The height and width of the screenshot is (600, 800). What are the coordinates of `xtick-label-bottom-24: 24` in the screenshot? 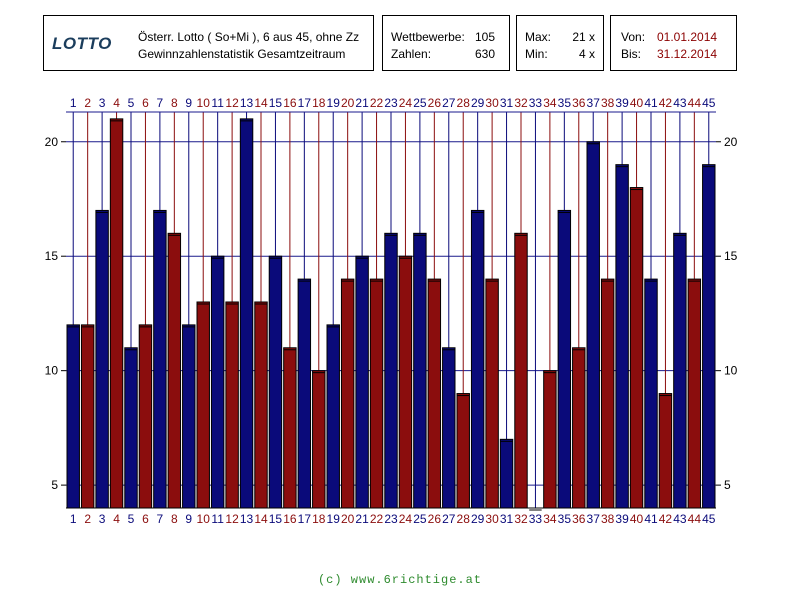 It's located at (406, 519).